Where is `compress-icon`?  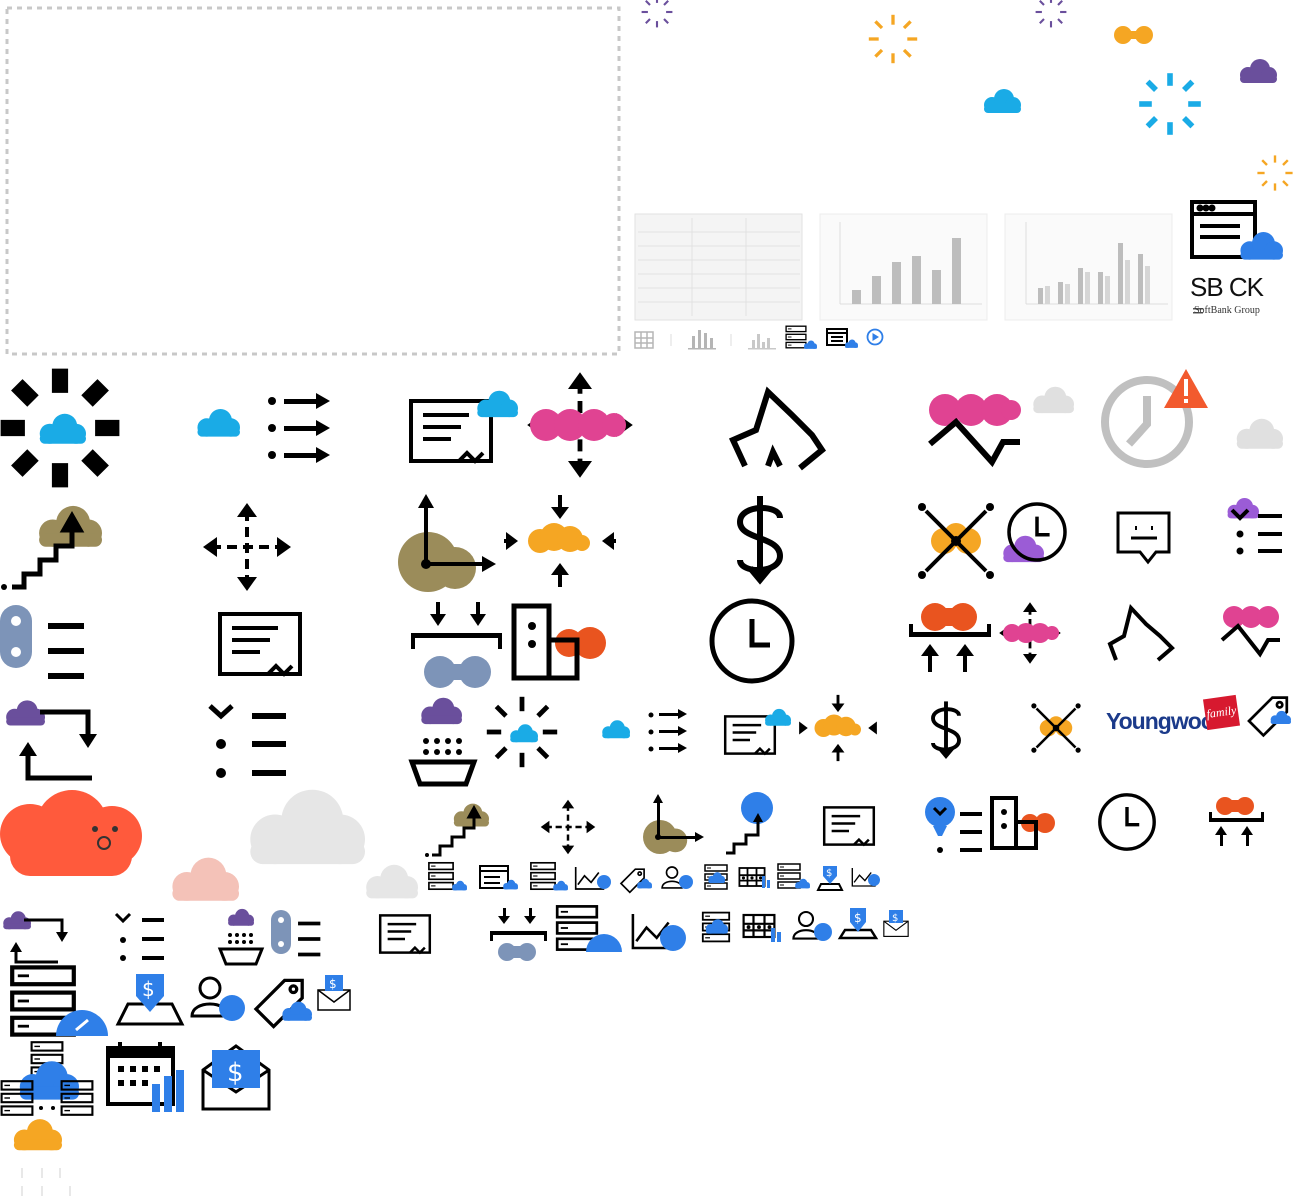
compress-icon is located at coordinates (456, 625).